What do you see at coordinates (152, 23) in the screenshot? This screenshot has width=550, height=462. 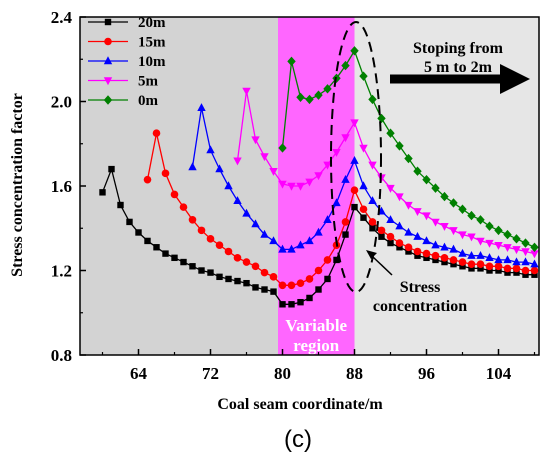 I see `legend-label-20m: 20m` at bounding box center [152, 23].